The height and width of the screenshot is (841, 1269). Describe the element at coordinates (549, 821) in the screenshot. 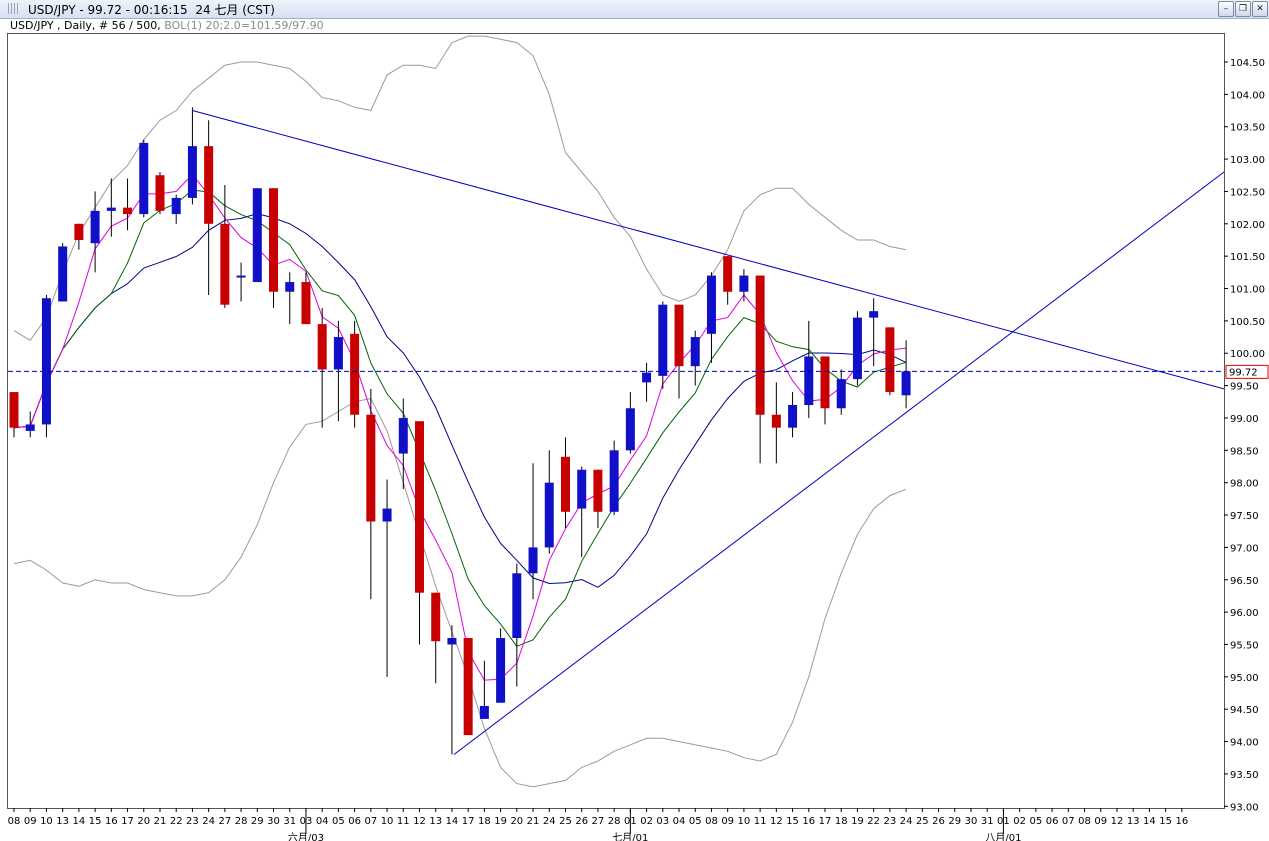

I see `x-tick-label: 24` at that location.